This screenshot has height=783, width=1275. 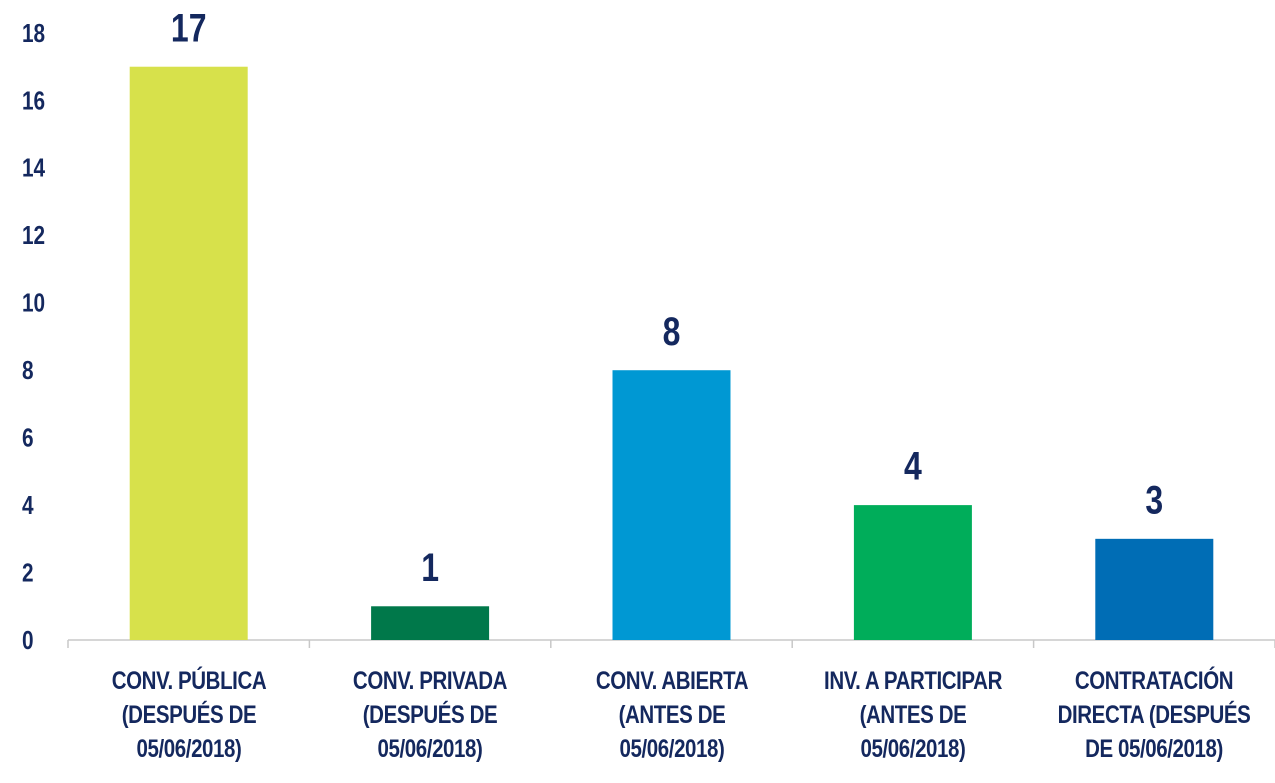 What do you see at coordinates (188, 715) in the screenshot?
I see `x-tick-label: CONV. PÚBLICA (DESPUÉS DE 05/06/2018)` at bounding box center [188, 715].